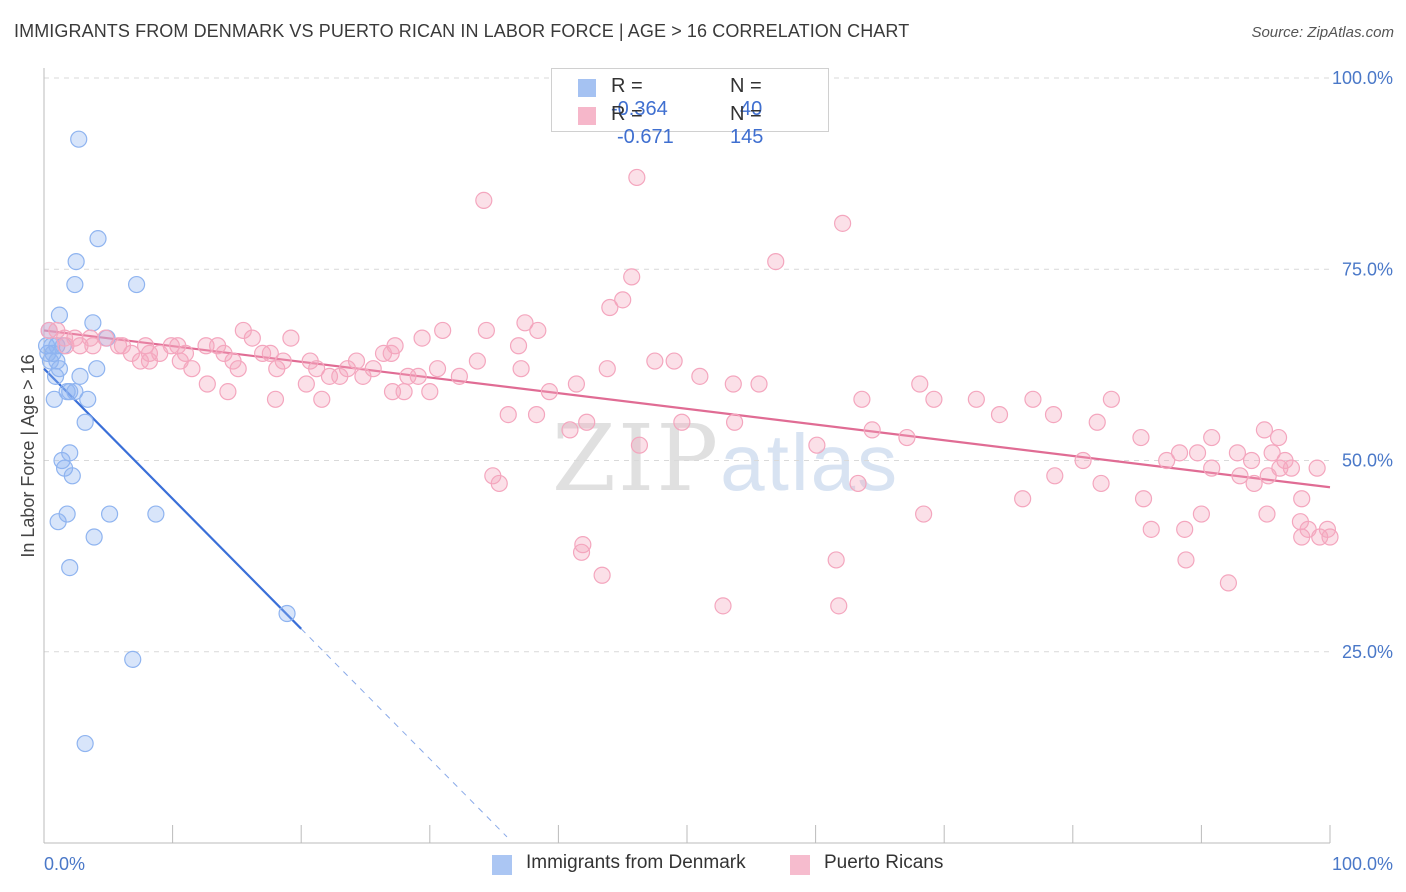  I want to click on bottom-legend-swatch-puerto-rican, so click(800, 865).